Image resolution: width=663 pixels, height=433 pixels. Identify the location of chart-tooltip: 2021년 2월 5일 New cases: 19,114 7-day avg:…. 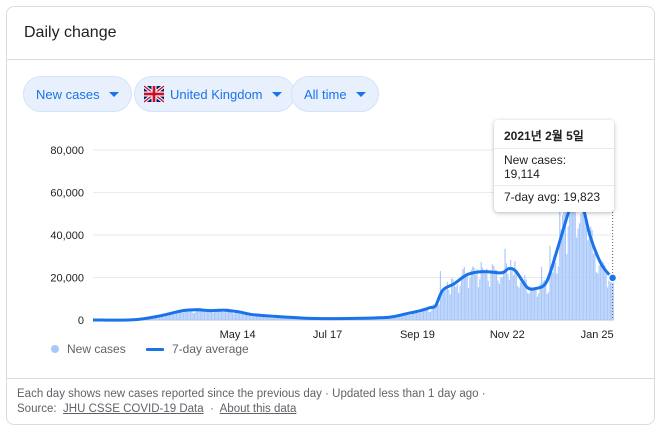
(554, 166).